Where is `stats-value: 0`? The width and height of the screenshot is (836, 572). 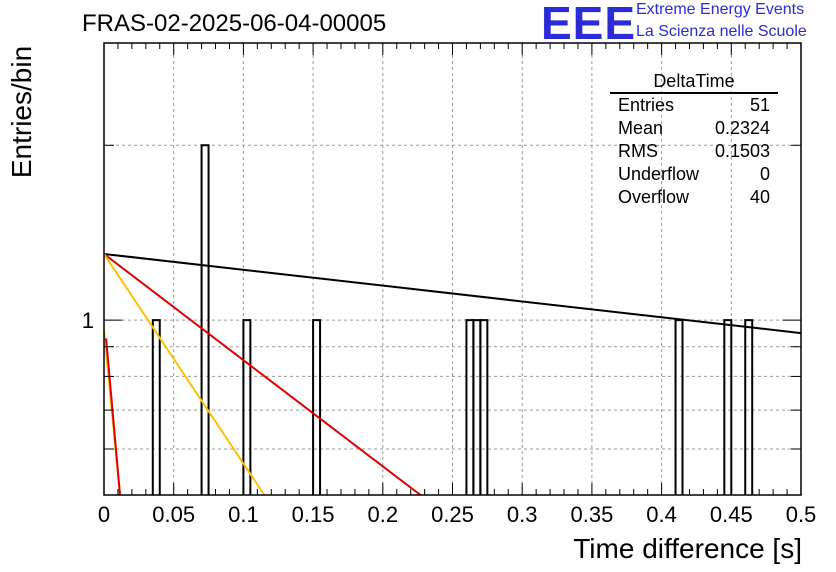 stats-value: 0 is located at coordinates (764, 174).